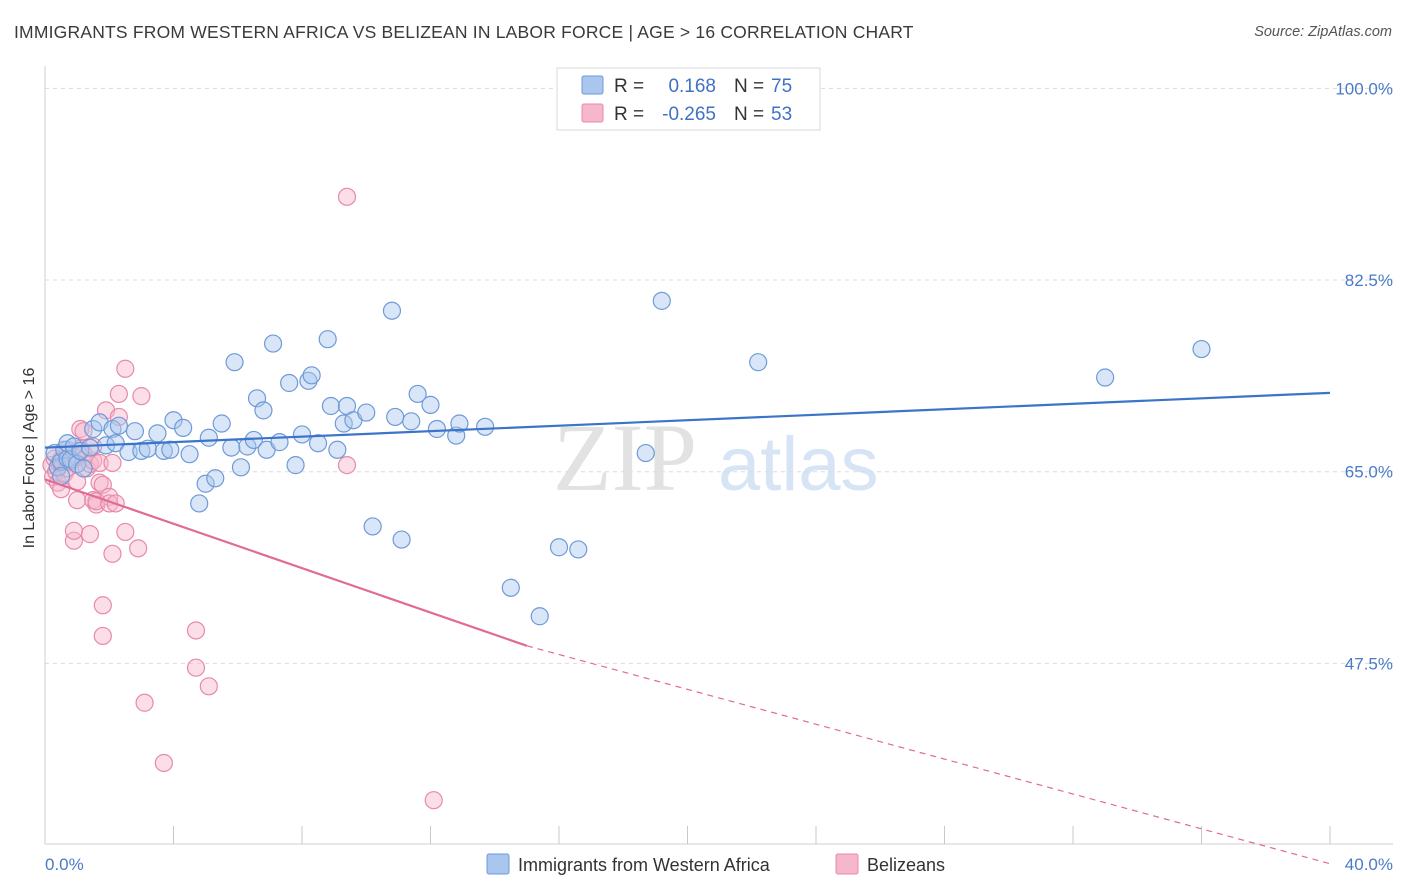  Describe the element at coordinates (644, 865) in the screenshot. I see `bottom-legend-label-blue: Immigrants from Western Africa` at that location.